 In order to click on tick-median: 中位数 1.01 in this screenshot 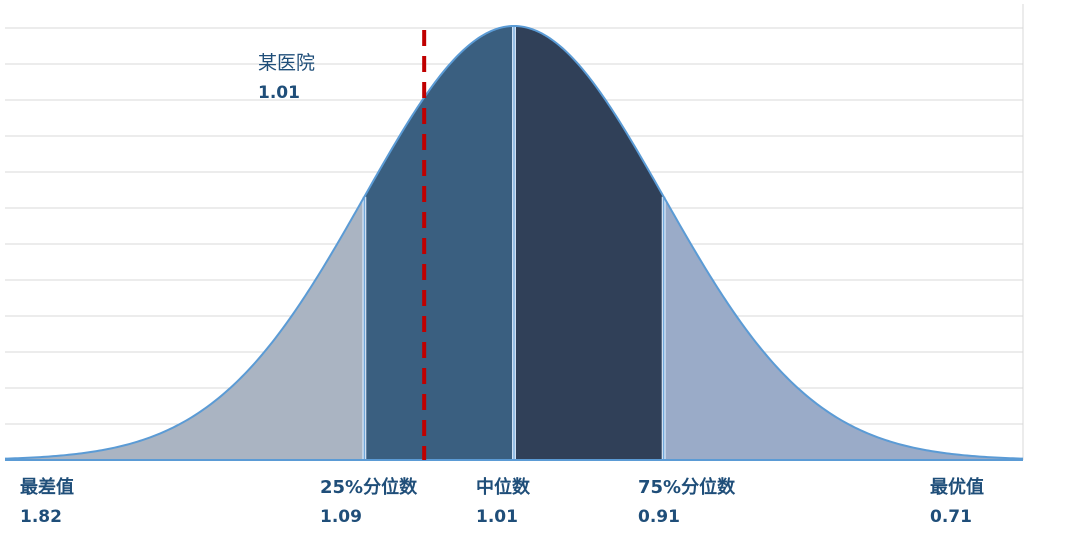, I will do `click(503, 501)`.